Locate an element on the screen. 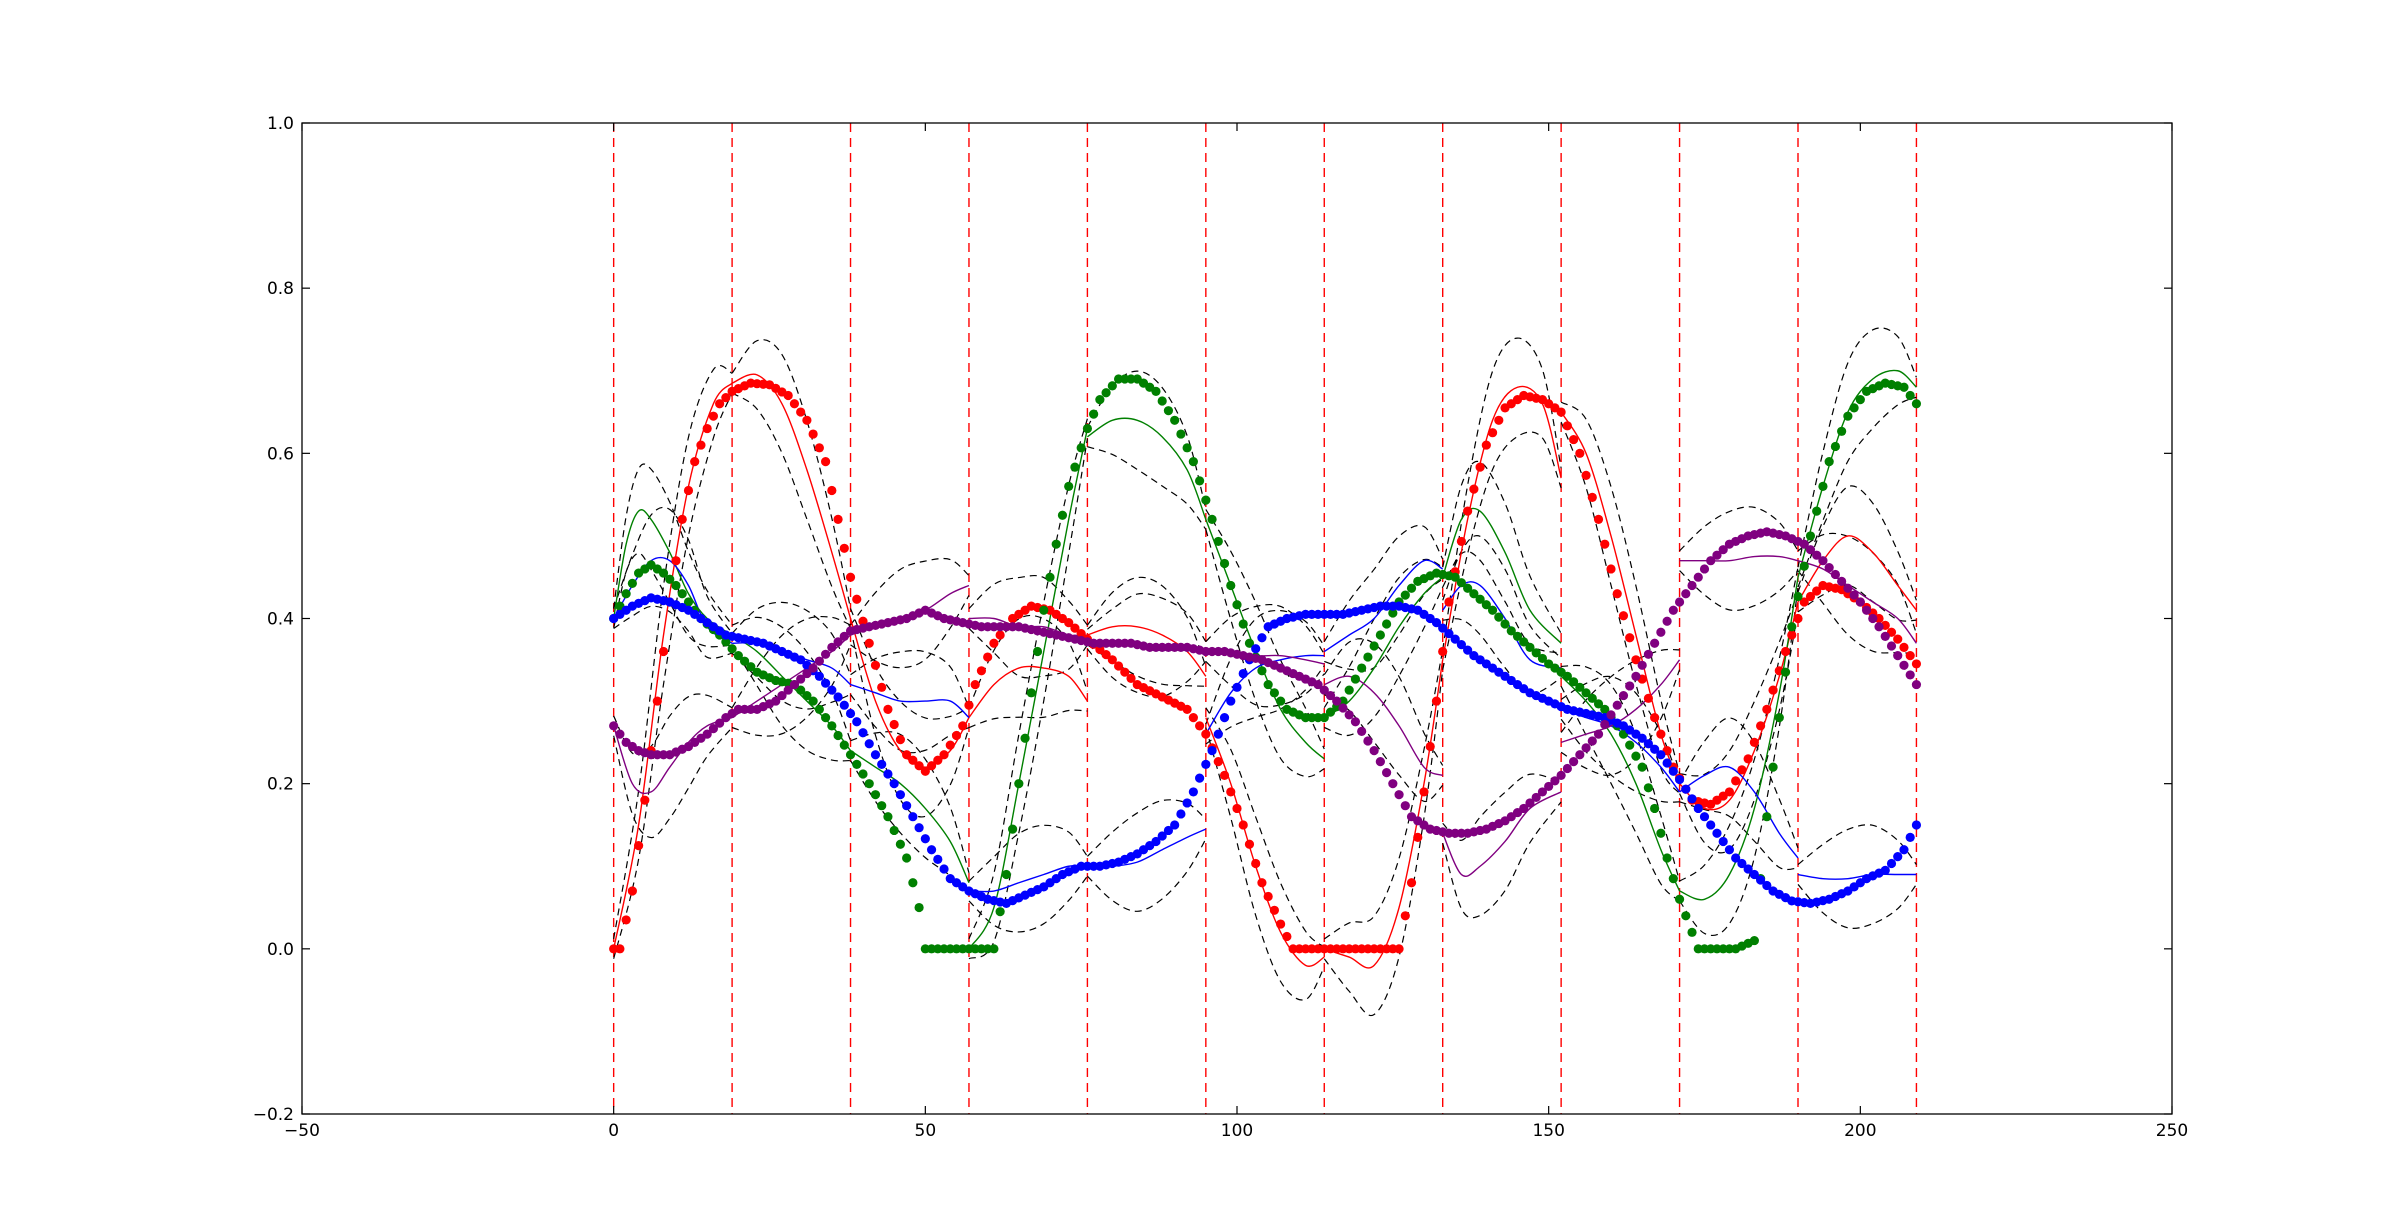  y-tick-label: 0.2 is located at coordinates (280, 785).